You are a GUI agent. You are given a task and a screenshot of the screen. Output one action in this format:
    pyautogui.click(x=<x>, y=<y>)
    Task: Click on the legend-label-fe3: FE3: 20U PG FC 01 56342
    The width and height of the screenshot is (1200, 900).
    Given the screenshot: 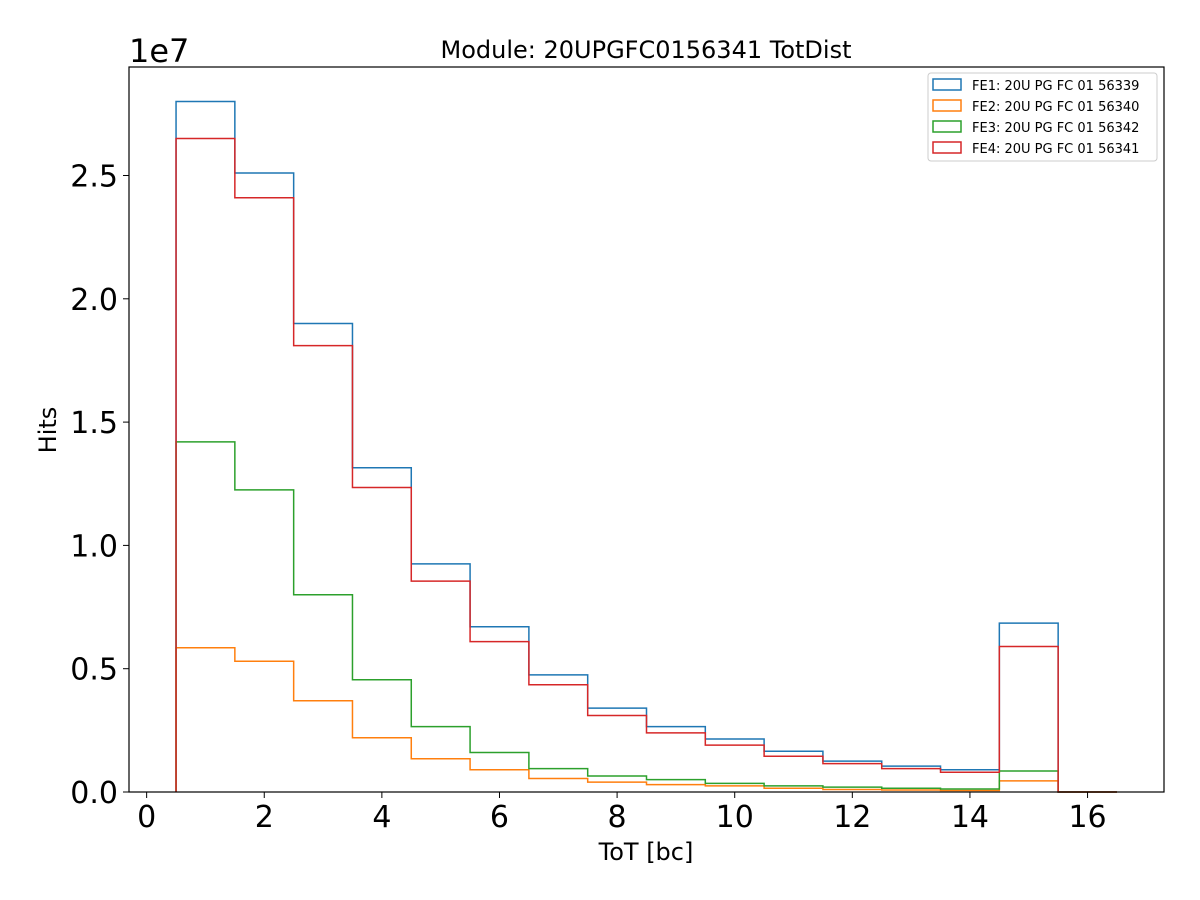 What is the action you would take?
    pyautogui.click(x=1055, y=128)
    